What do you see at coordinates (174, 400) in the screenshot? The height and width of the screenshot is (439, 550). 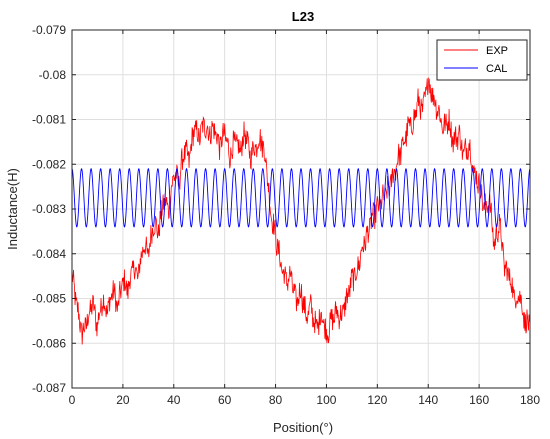 I see `x-tick-label: 40` at bounding box center [174, 400].